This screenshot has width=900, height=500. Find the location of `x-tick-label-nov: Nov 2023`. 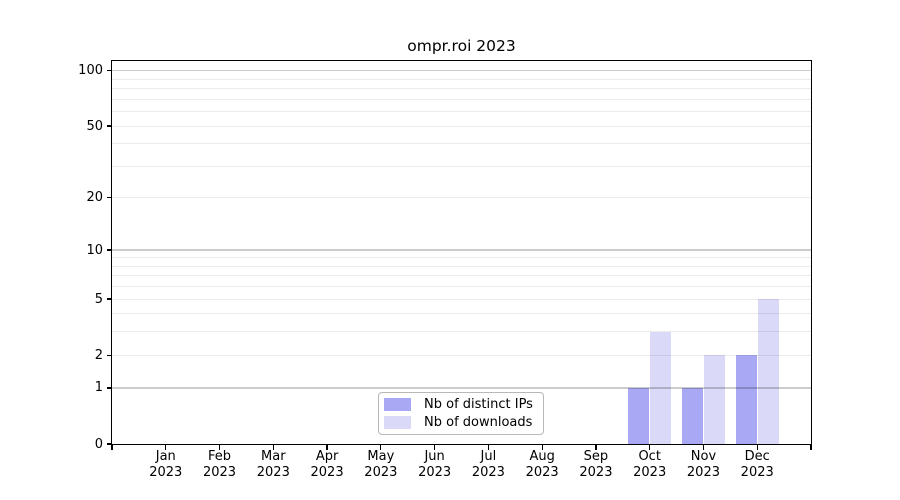

x-tick-label-nov: Nov 2023 is located at coordinates (703, 464).